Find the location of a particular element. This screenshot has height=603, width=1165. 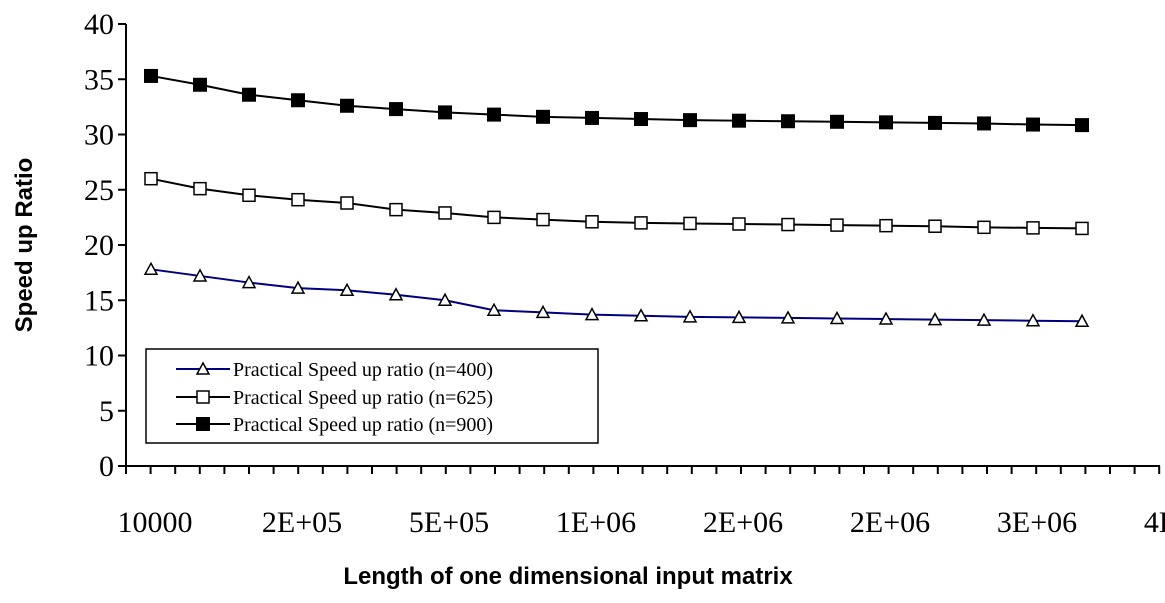

y-tick-label: 0 is located at coordinates (106, 466).